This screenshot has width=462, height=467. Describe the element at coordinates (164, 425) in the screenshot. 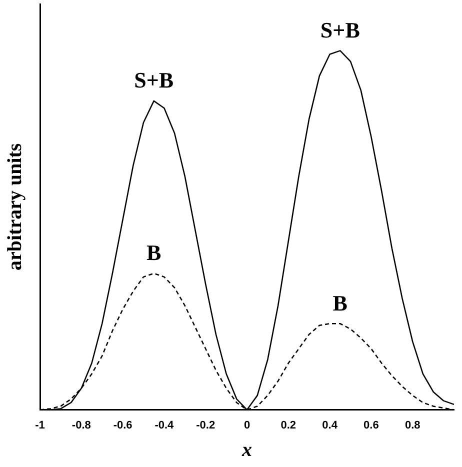

I see `x-tick-label: -0.4` at that location.